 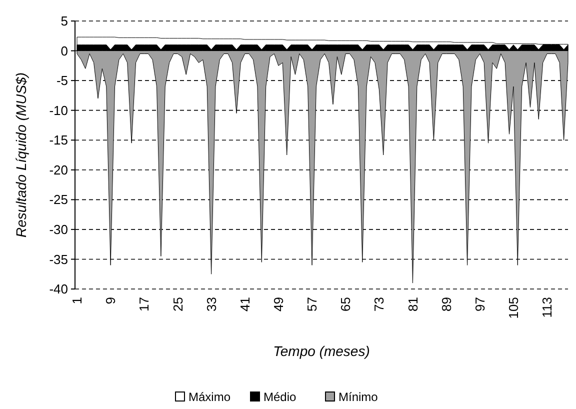 I want to click on x-tick-label: 9, so click(x=110, y=300).